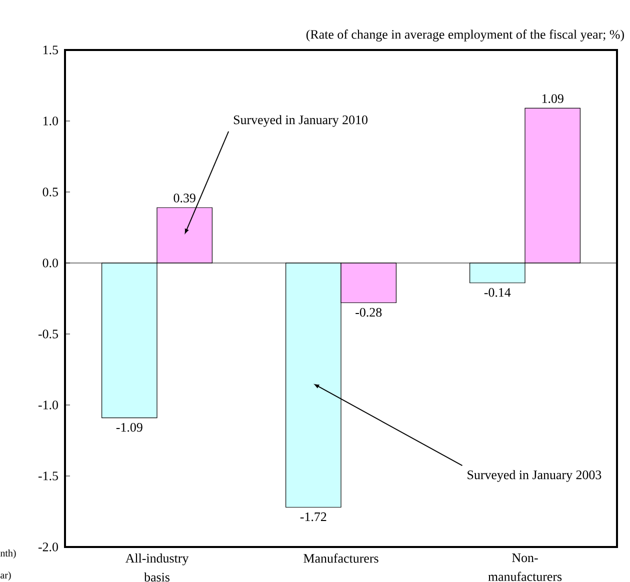  Describe the element at coordinates (48, 476) in the screenshot. I see `y-tick-label: -1.5` at that location.